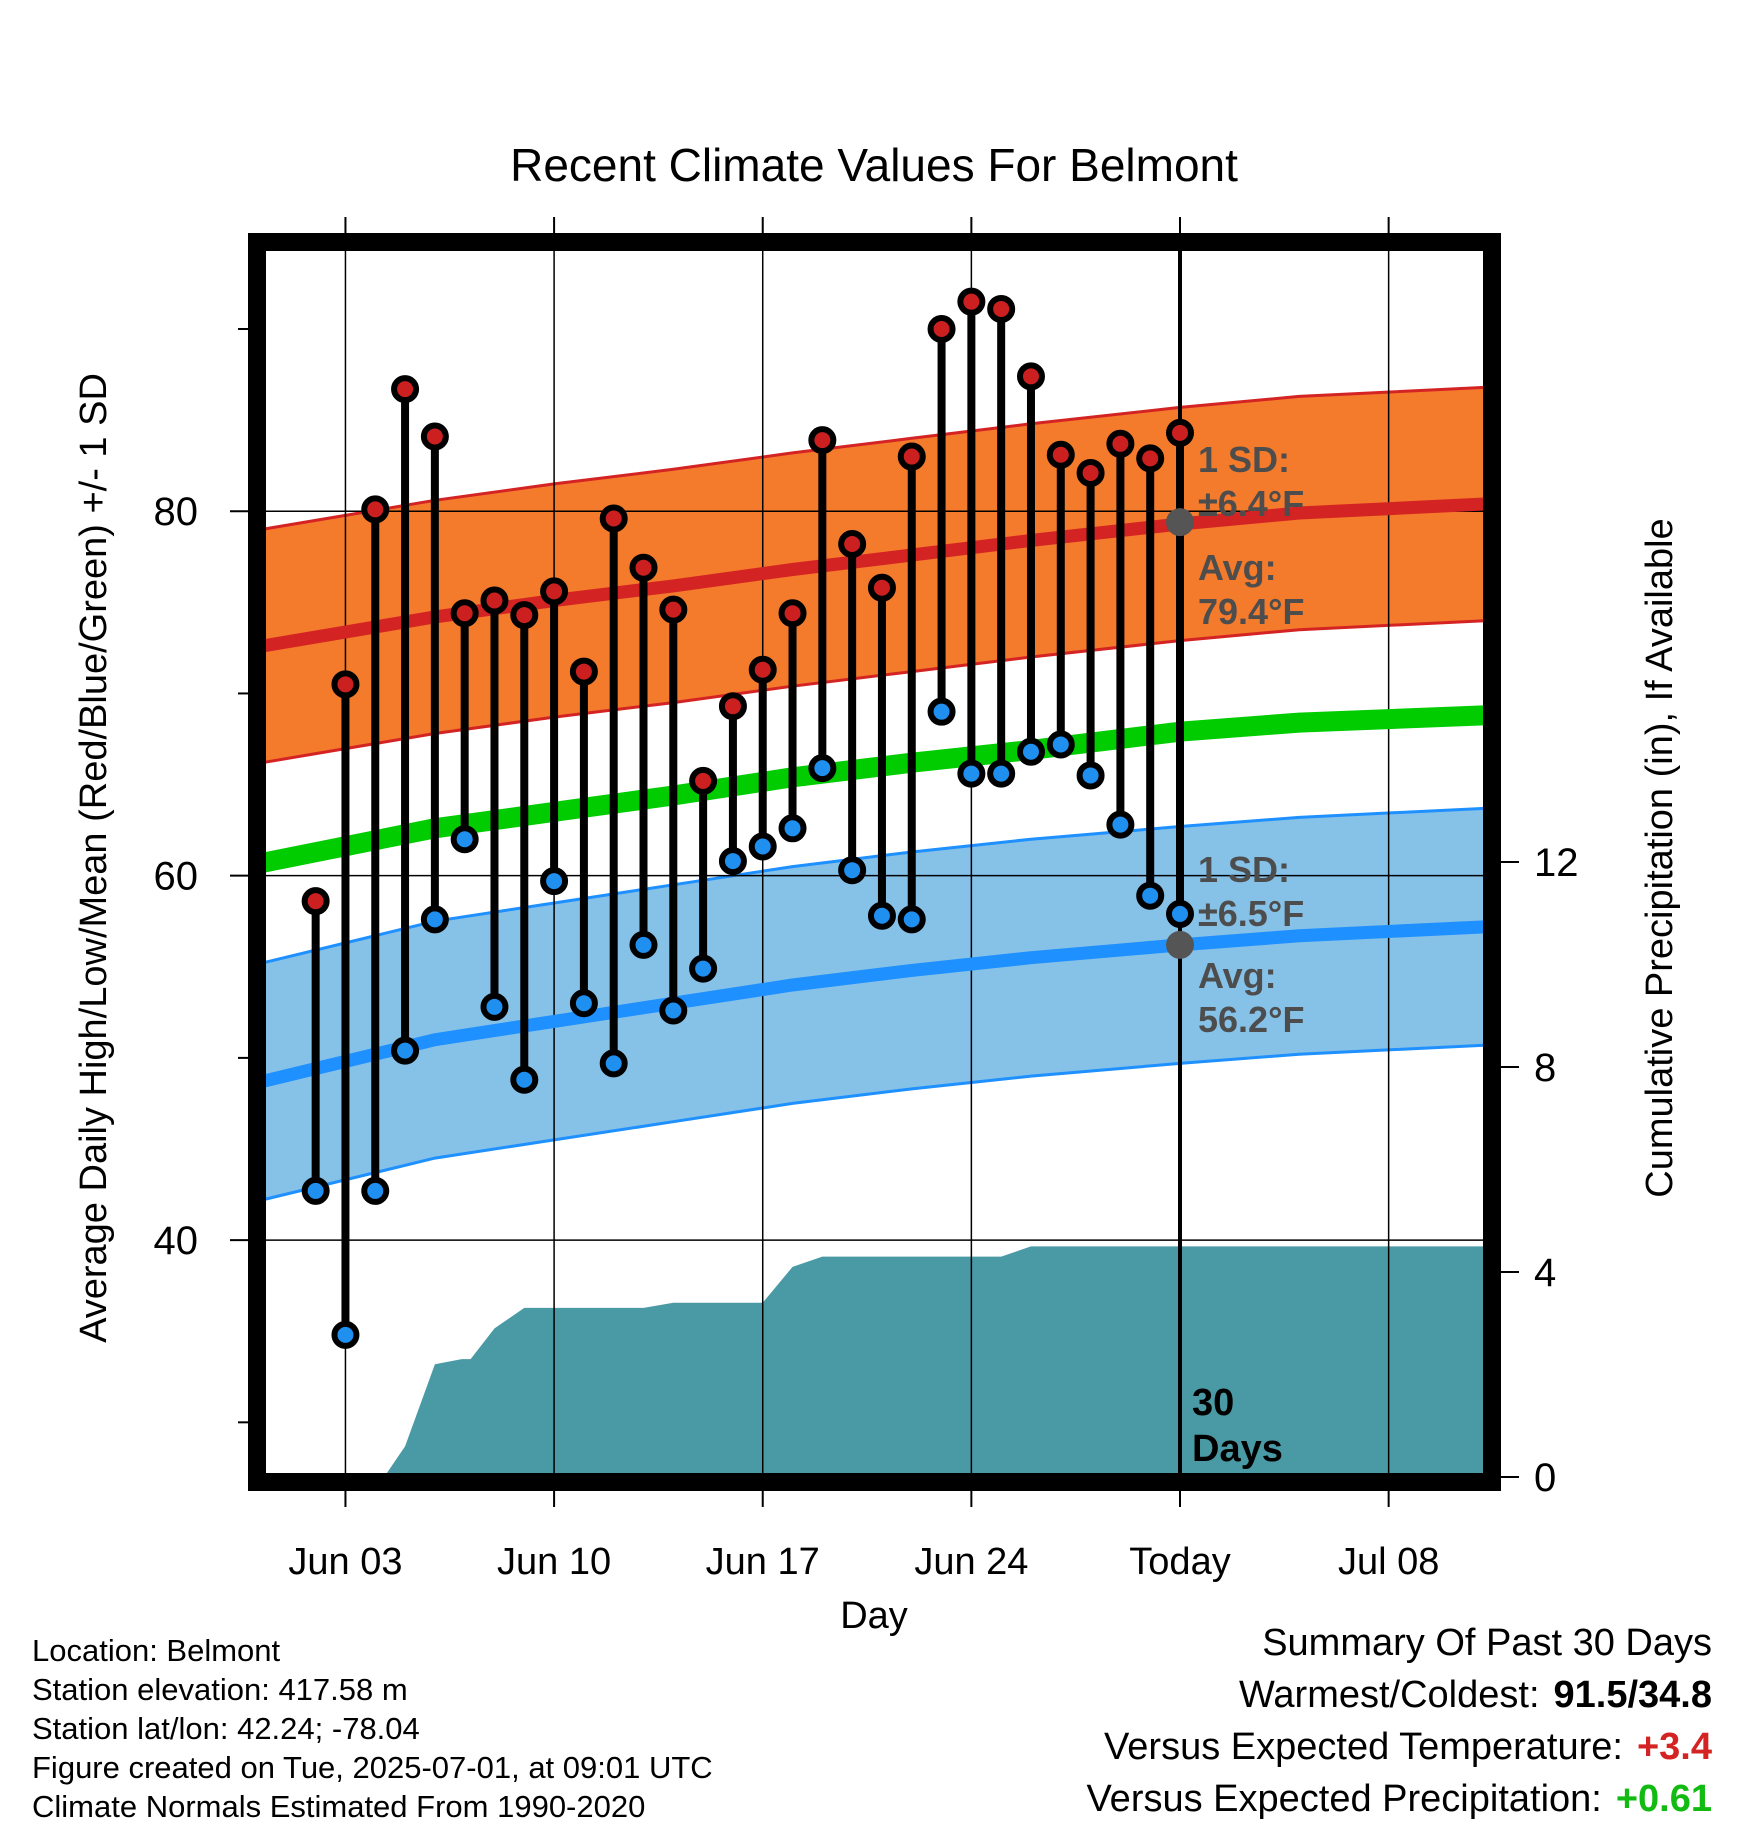 Image resolution: width=1748 pixels, height=1828 pixels. Describe the element at coordinates (874, 1616) in the screenshot. I see `x-axis-label: Day` at that location.